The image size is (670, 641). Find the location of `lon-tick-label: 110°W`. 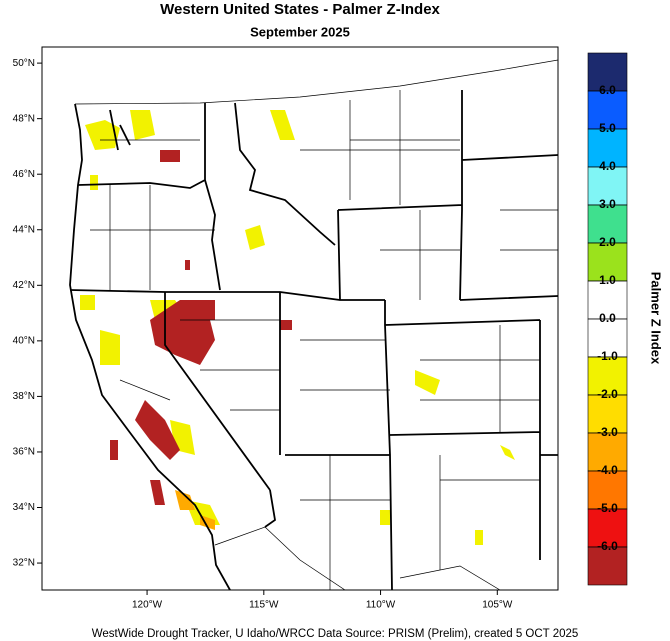

lon-tick-label: 110°W is located at coordinates (381, 605).